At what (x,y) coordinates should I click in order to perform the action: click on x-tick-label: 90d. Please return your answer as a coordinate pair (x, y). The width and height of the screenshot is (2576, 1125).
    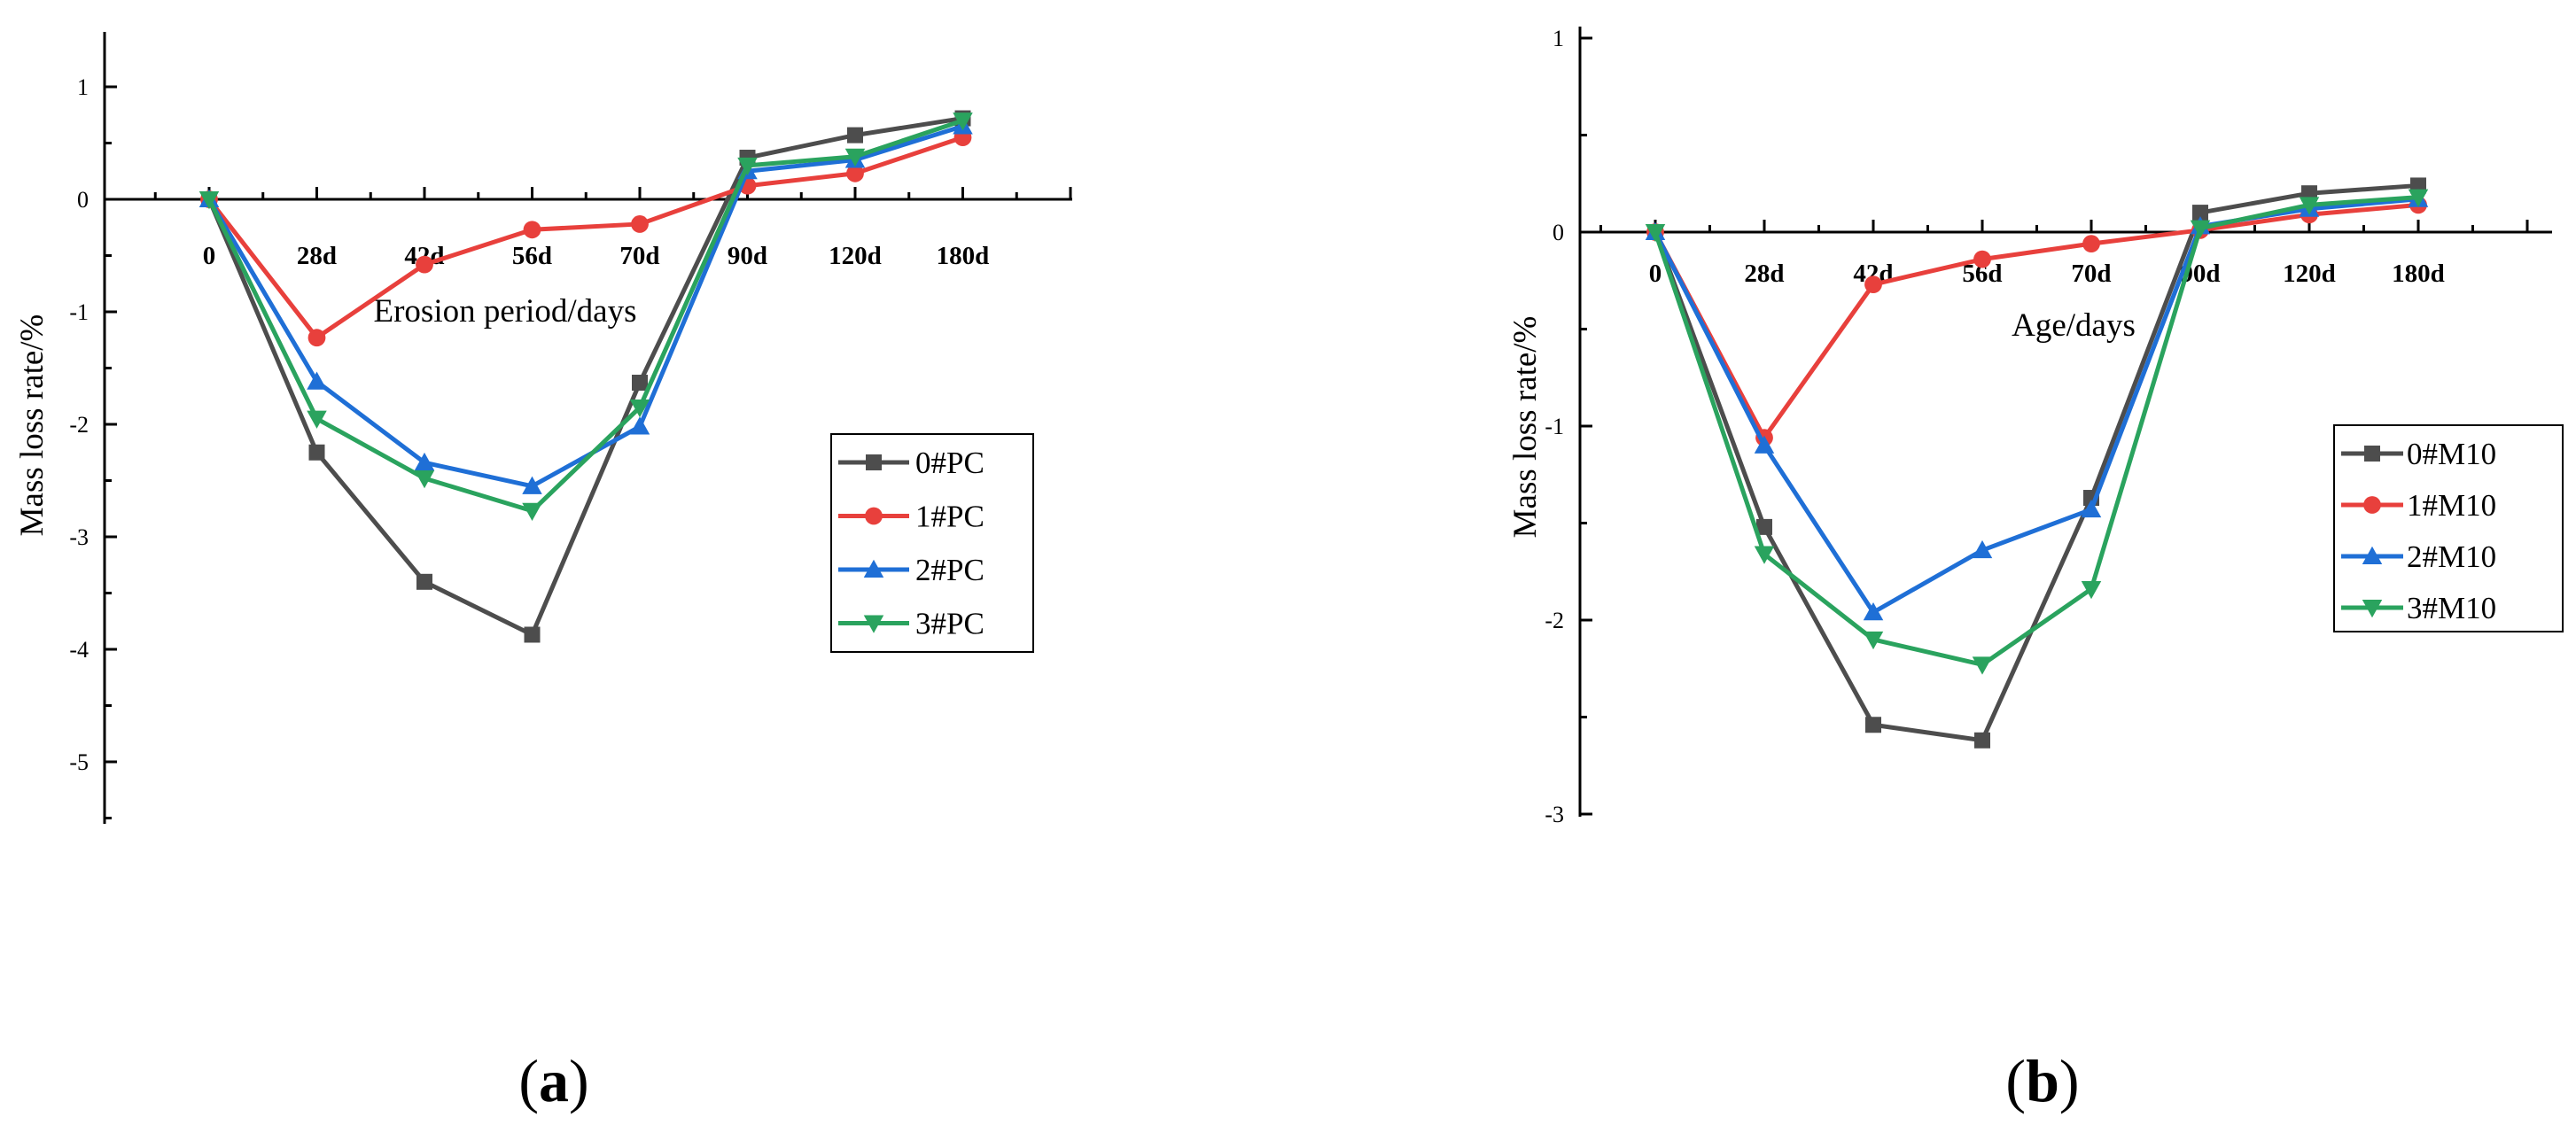
    Looking at the image, I should click on (748, 256).